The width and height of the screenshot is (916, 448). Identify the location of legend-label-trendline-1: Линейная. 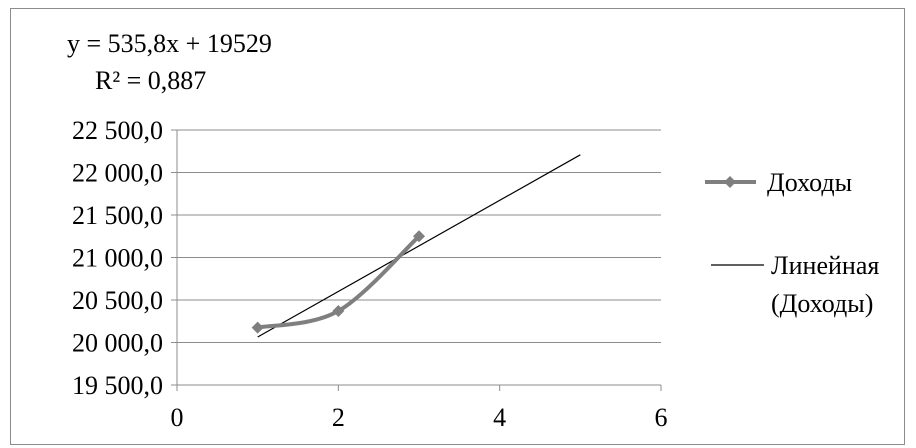
(825, 265).